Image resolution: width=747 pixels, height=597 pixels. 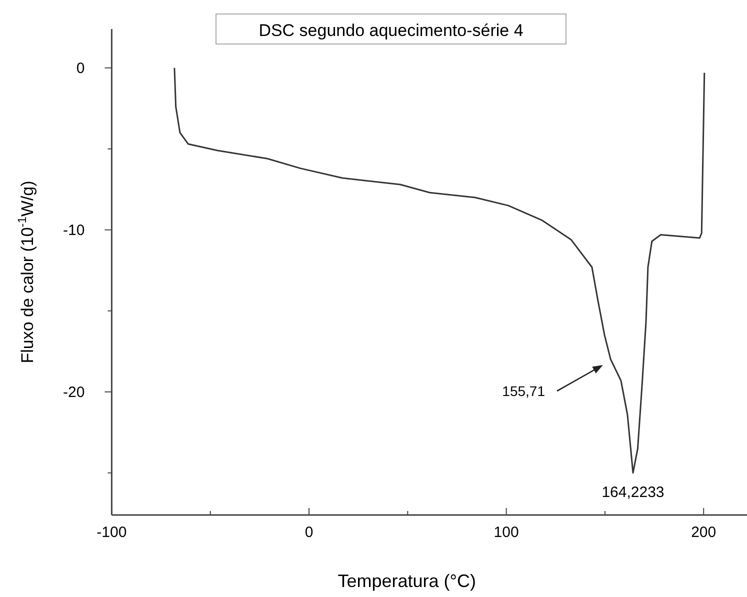 I want to click on x-tick-label: 100, so click(x=506, y=532).